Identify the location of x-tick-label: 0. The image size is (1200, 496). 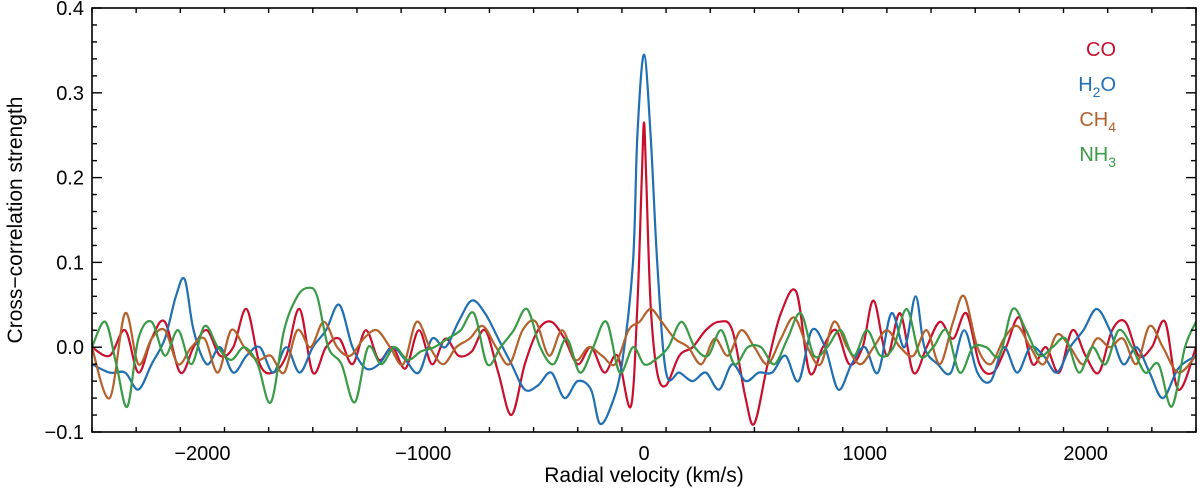
(643, 454).